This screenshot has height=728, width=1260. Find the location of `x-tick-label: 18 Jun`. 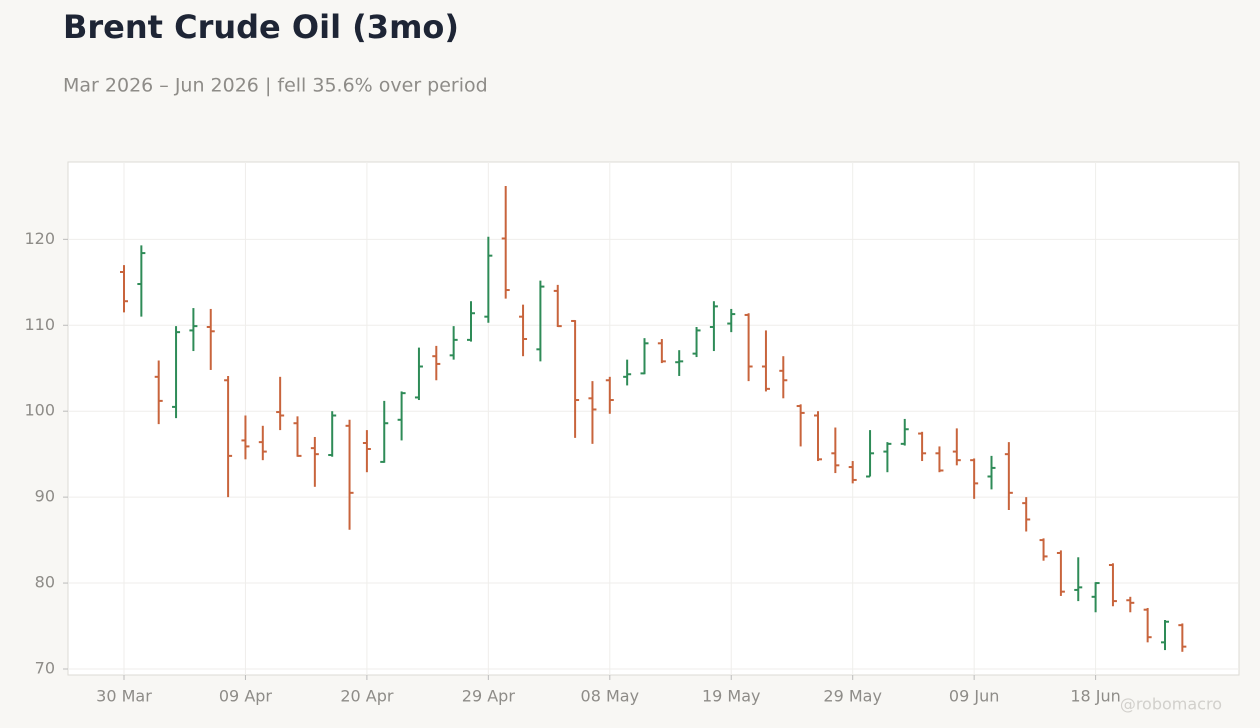

x-tick-label: 18 Jun is located at coordinates (1095, 696).